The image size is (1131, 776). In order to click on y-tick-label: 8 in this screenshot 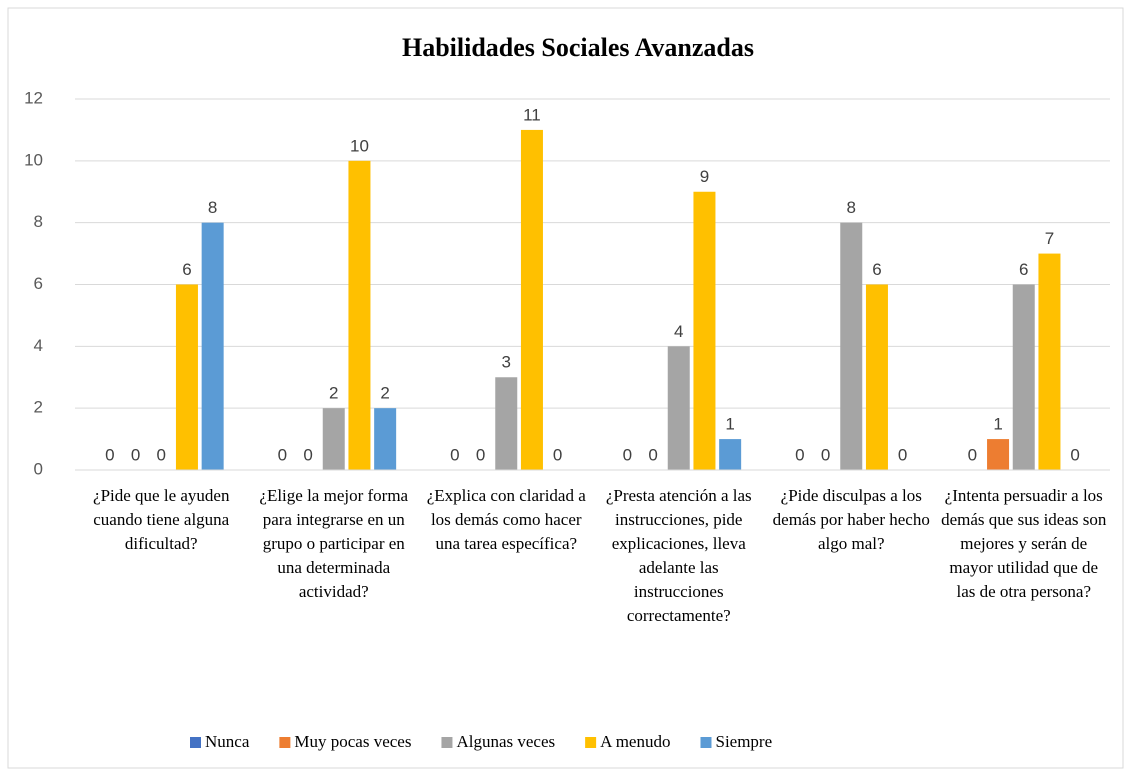, I will do `click(38, 221)`.